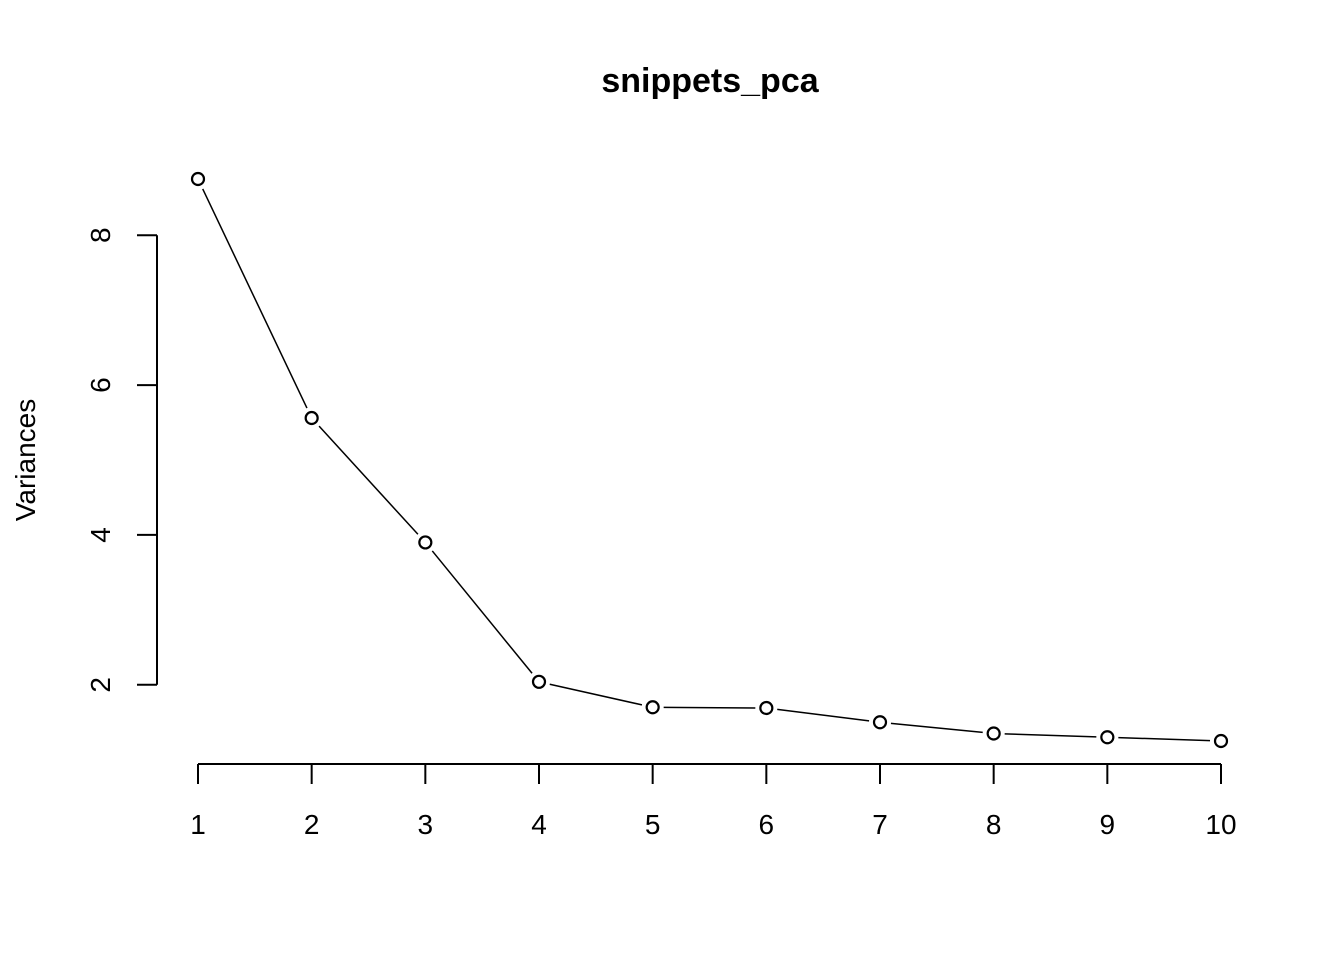 Image resolution: width=1344 pixels, height=960 pixels. I want to click on y-axis-title: Variances, so click(25, 460).